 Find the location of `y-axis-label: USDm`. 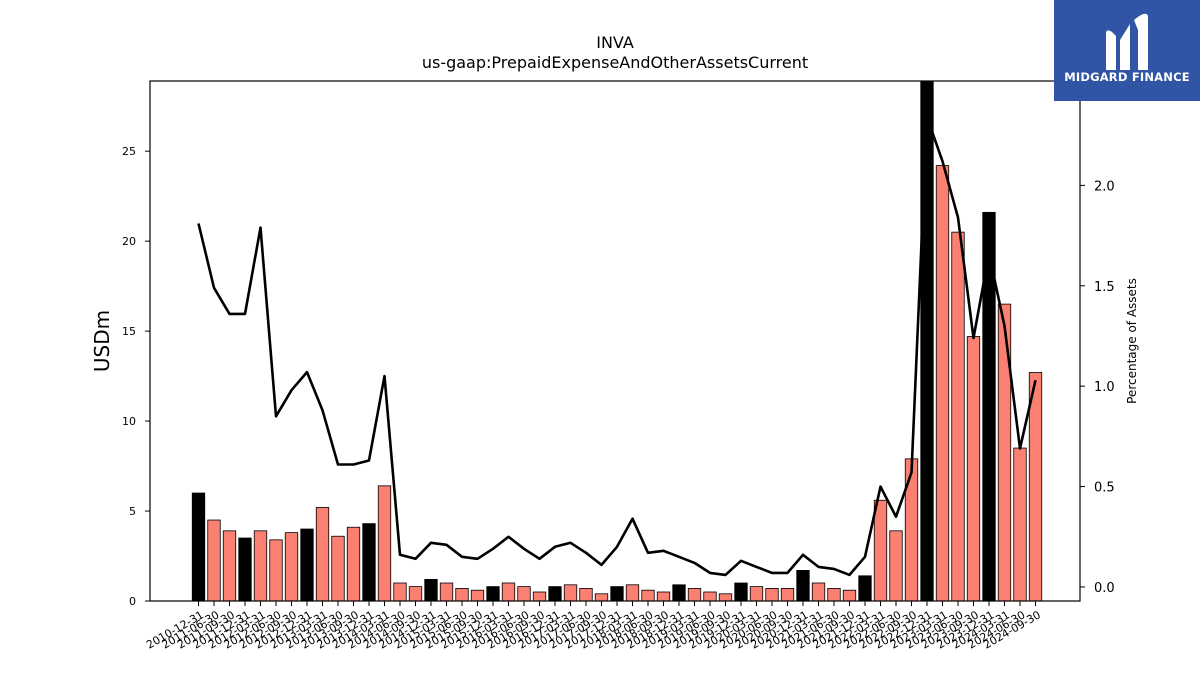

y-axis-label: USDm is located at coordinates (102, 341).